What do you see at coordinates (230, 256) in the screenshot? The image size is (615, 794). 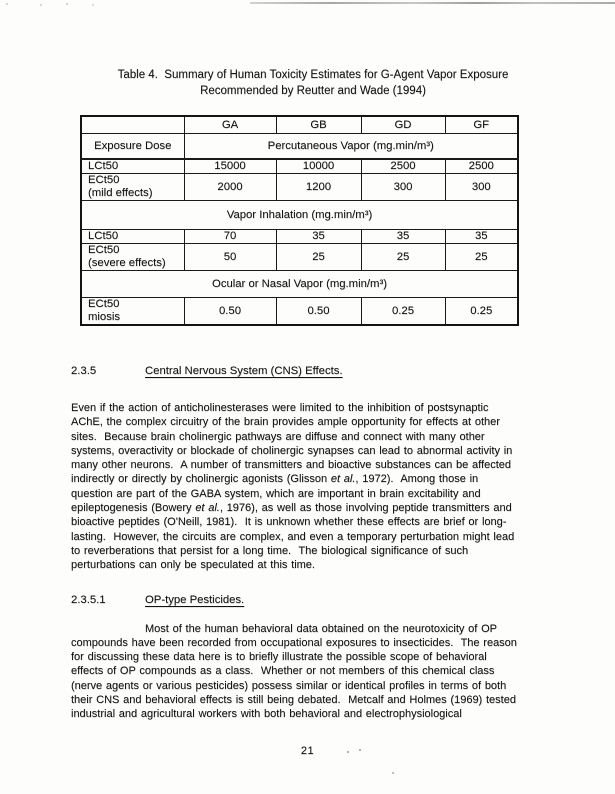 I see `value-cell: 50` at bounding box center [230, 256].